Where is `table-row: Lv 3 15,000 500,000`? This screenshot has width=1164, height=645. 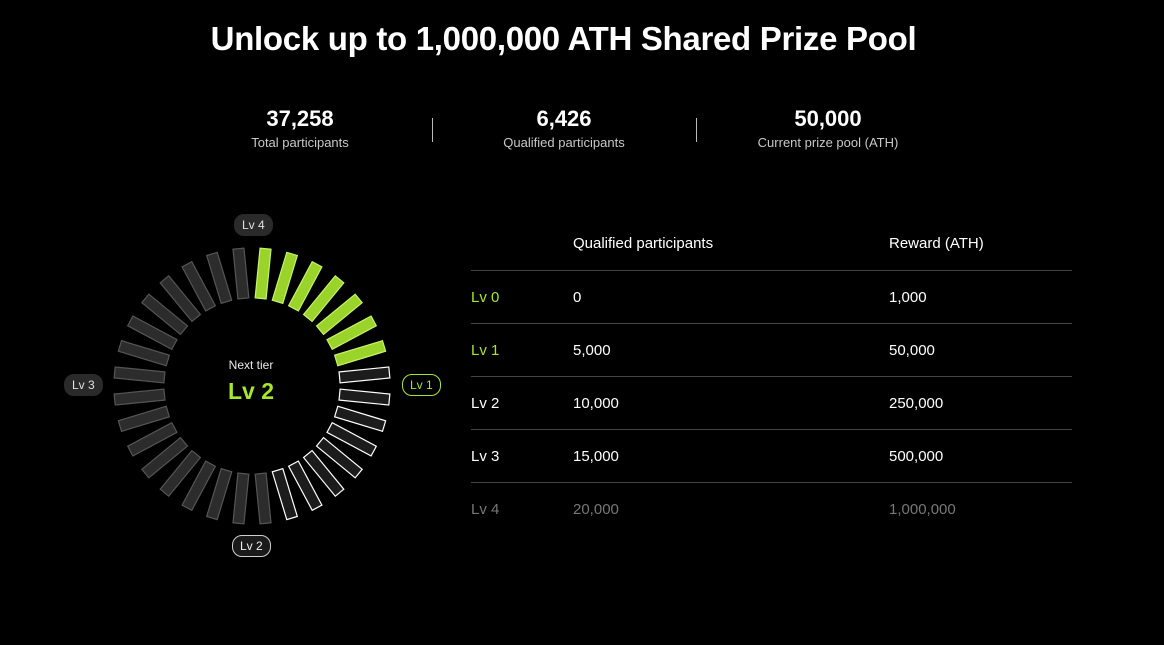
table-row: Lv 3 15,000 500,000 is located at coordinates (771, 456).